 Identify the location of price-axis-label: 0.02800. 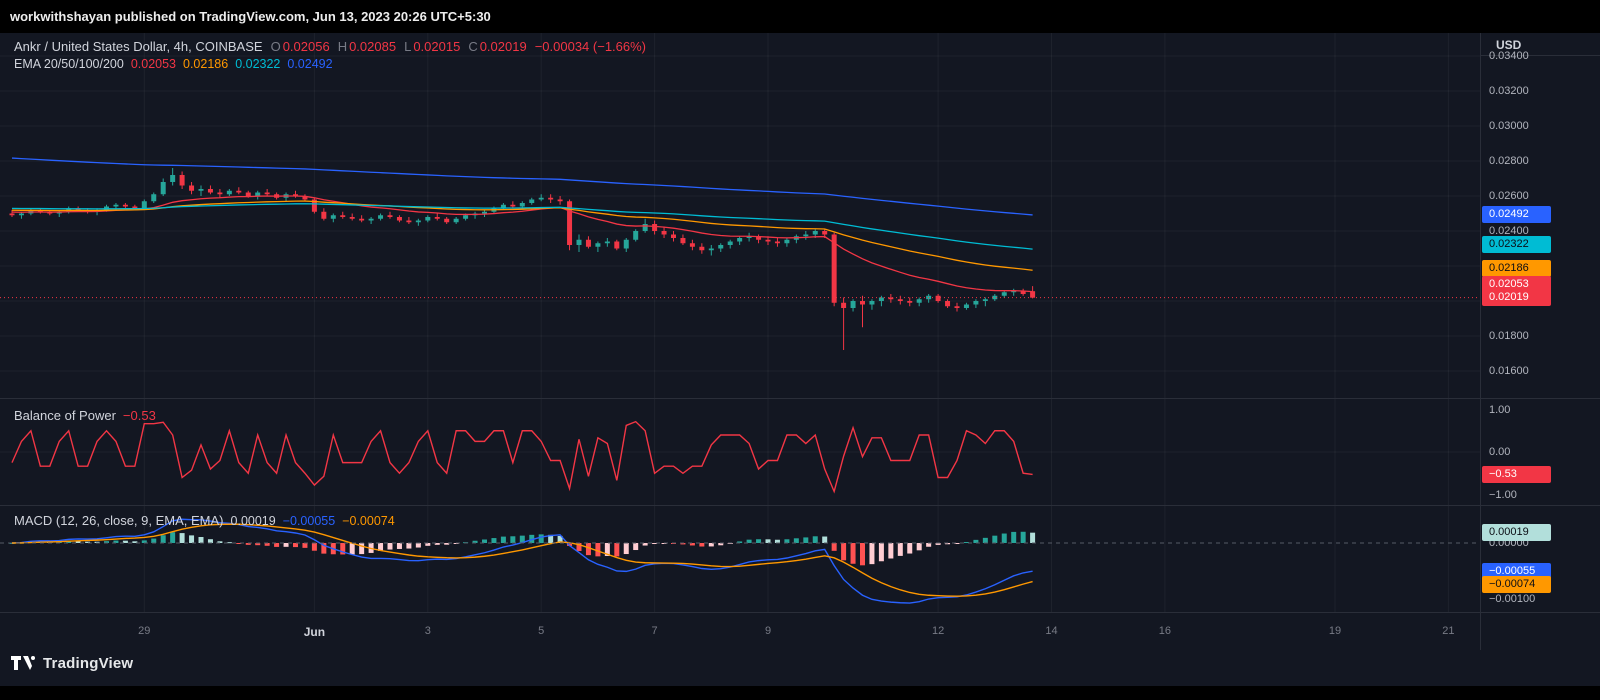
(1509, 161).